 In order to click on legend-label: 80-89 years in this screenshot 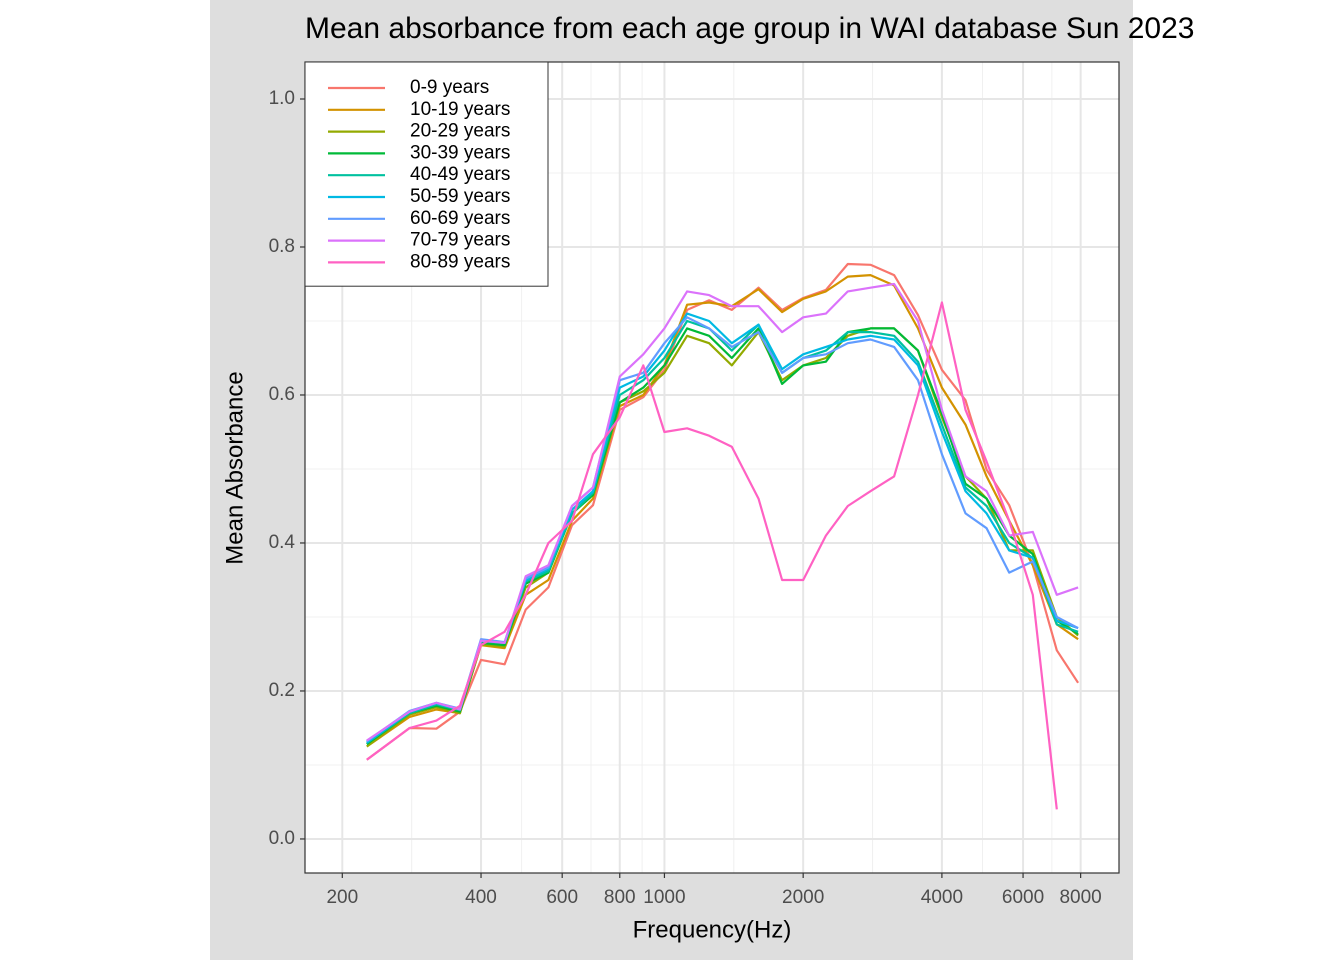, I will do `click(460, 261)`.